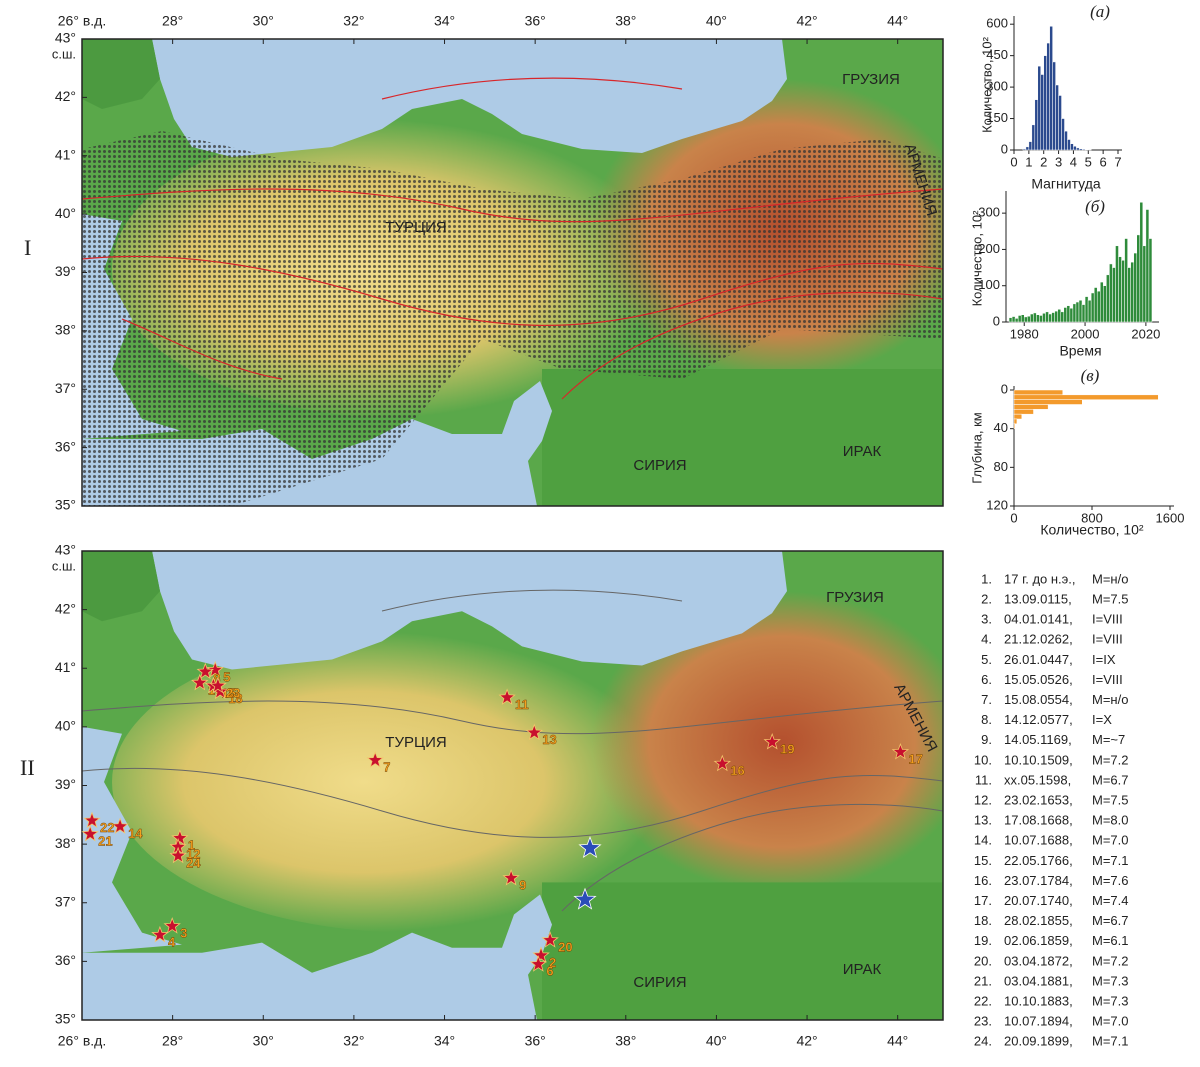 This screenshot has width=1200, height=1067. What do you see at coordinates (983, 820) in the screenshot?
I see `event-index: 13.` at bounding box center [983, 820].